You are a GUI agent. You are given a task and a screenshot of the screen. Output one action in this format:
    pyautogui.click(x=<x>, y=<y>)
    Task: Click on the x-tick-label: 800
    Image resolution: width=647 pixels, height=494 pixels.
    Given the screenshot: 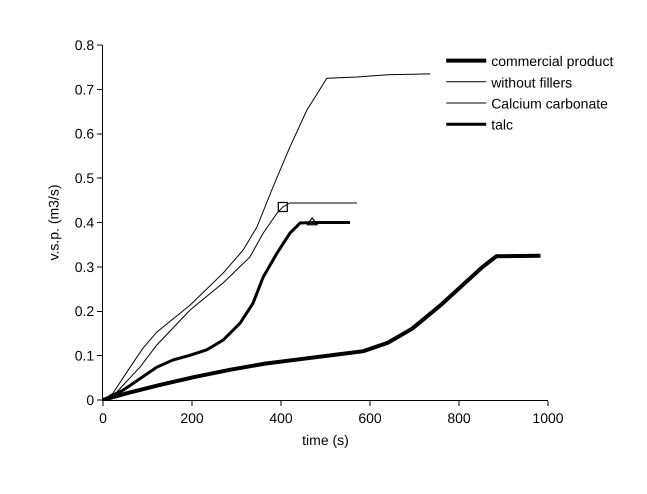 What is the action you would take?
    pyautogui.click(x=459, y=418)
    